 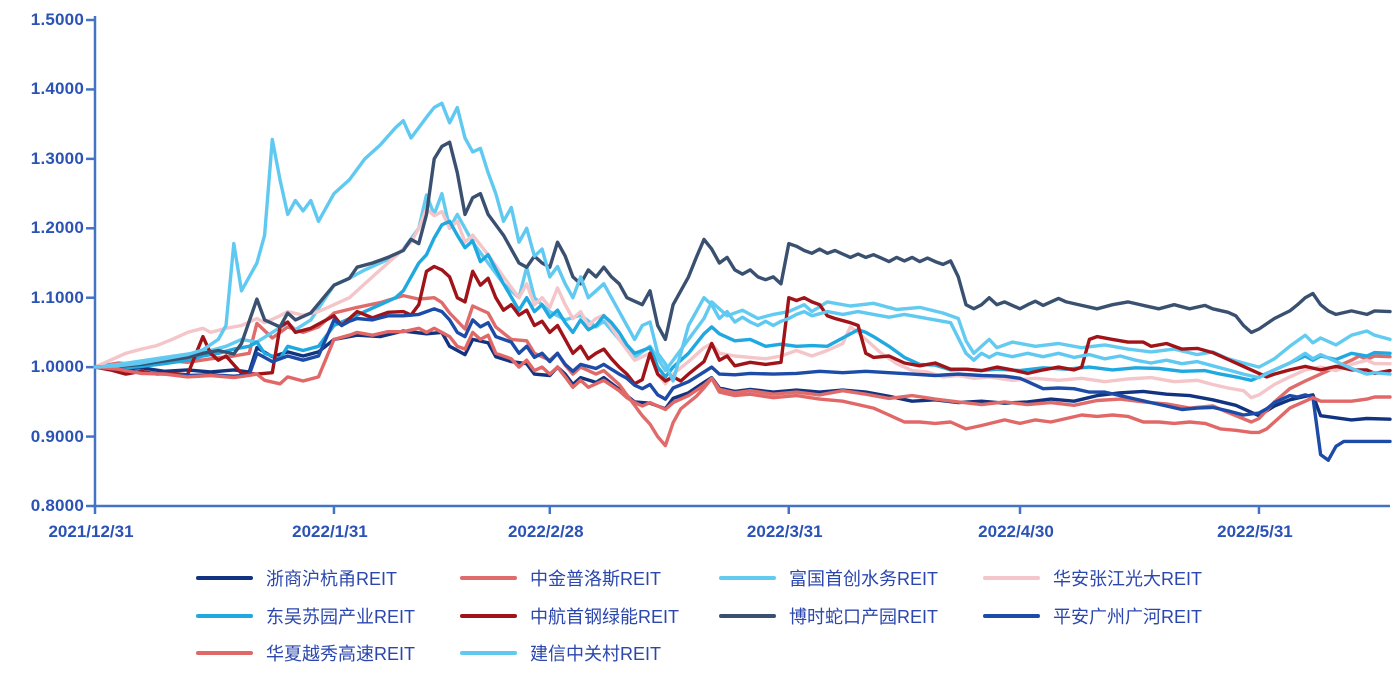 I want to click on x-tick-label: 2022/4/30, so click(x=1016, y=531).